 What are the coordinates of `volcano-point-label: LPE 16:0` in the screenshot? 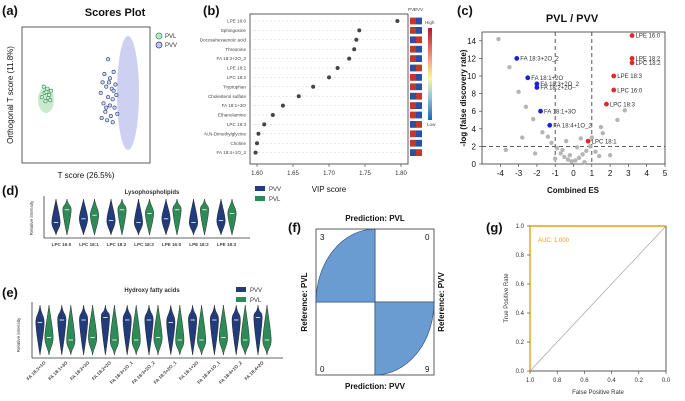 It's located at (648, 37).